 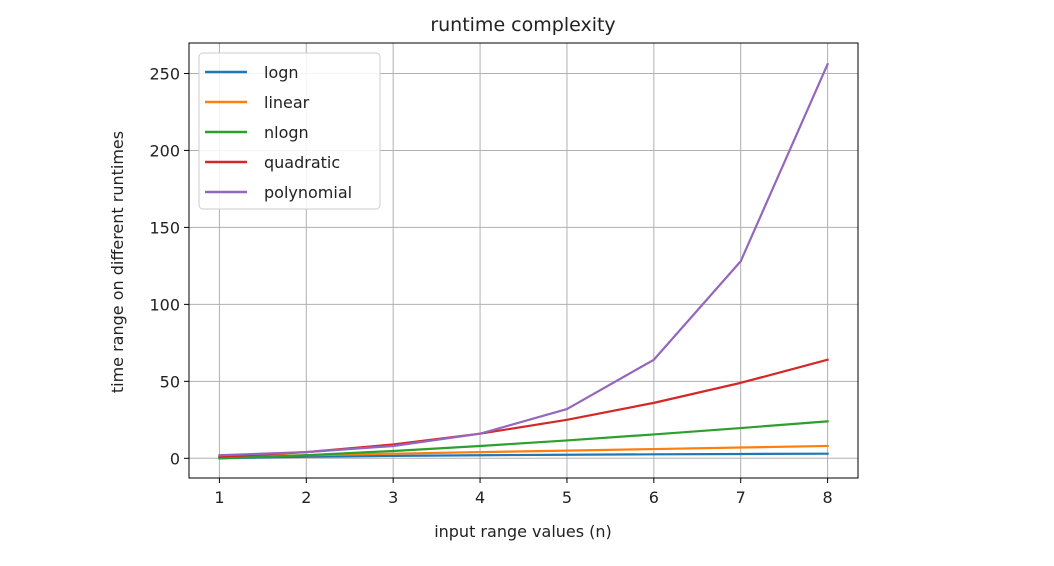 I want to click on x-tick-label: 6, so click(x=654, y=497).